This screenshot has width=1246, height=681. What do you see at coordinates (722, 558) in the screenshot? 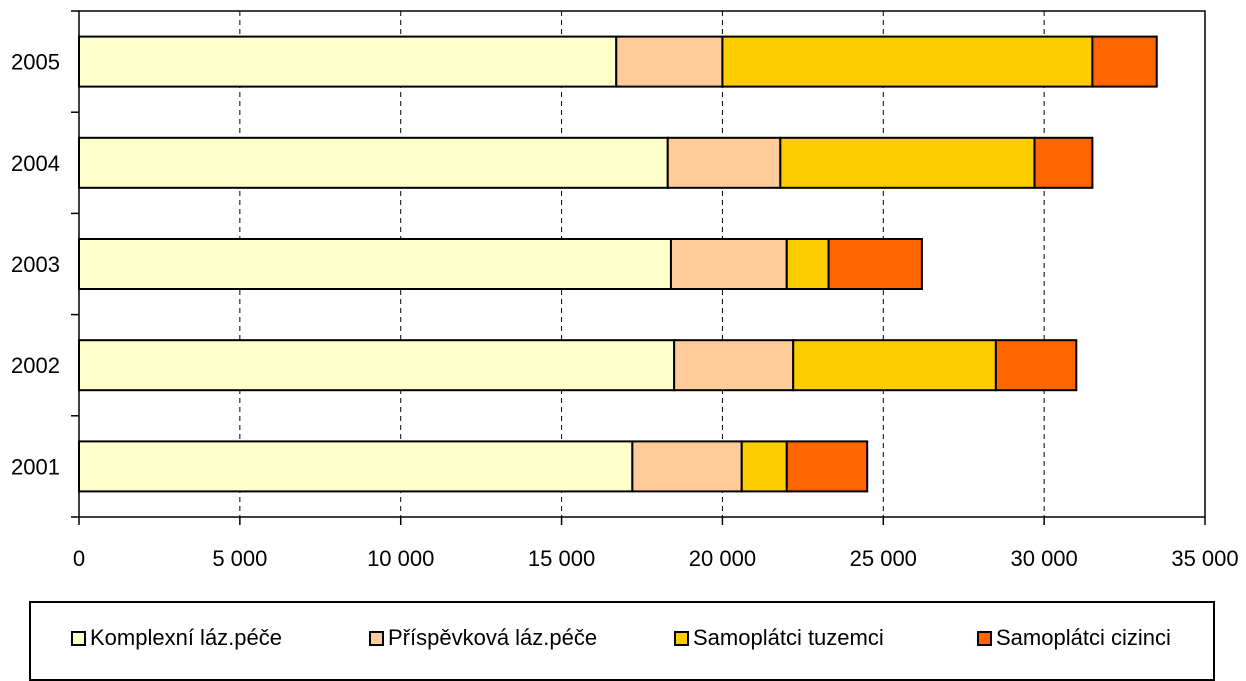
I see `x-tick-label: 20 000` at bounding box center [722, 558].